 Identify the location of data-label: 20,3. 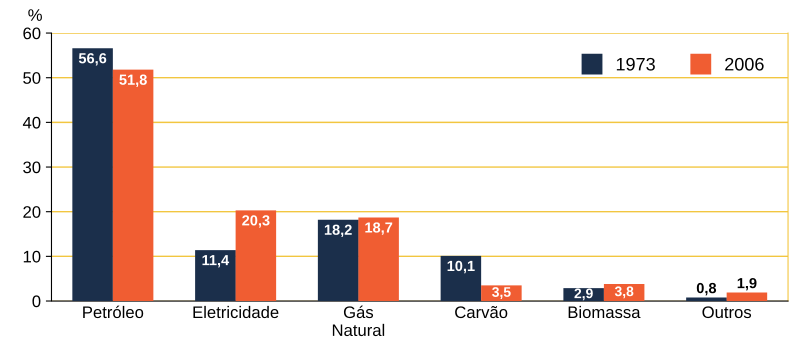
(256, 221).